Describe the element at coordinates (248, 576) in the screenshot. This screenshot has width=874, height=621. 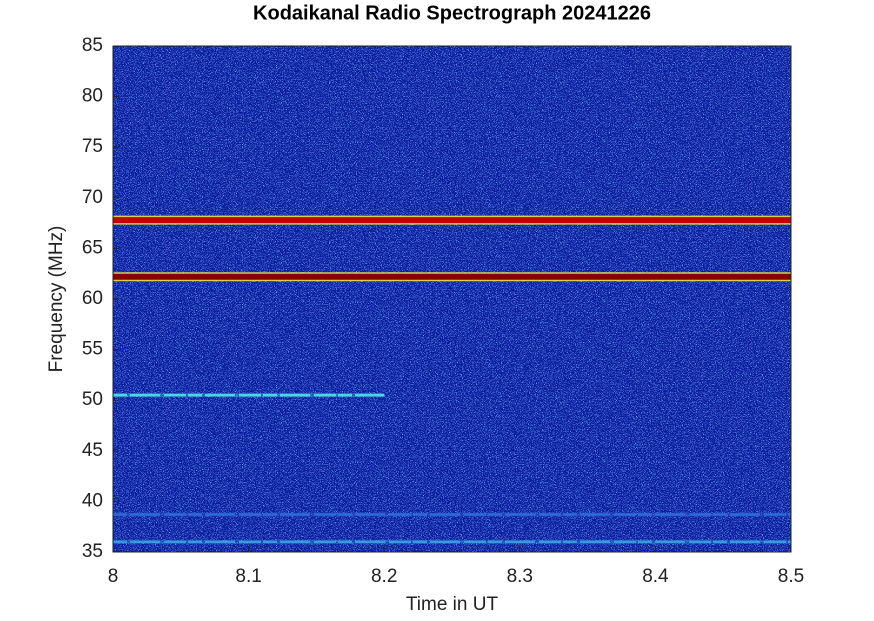
I see `x-tick-label: 8.1` at that location.